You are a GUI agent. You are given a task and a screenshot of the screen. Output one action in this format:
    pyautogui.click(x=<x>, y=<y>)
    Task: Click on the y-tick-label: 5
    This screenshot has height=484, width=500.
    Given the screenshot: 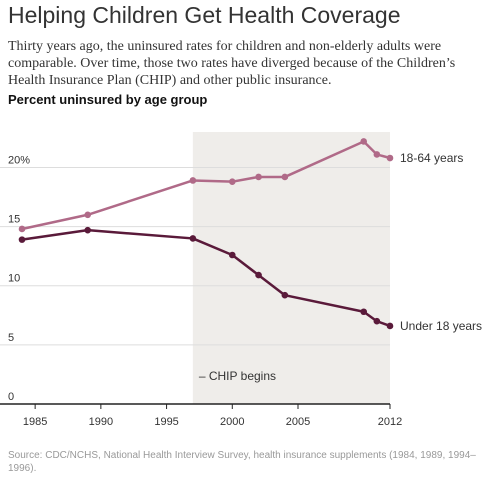 What is the action you would take?
    pyautogui.click(x=11, y=338)
    